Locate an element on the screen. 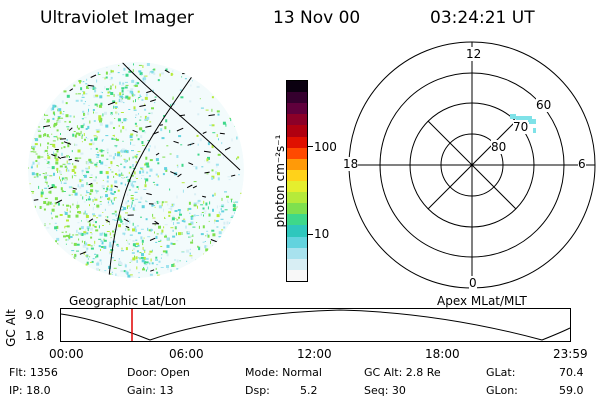  gc-alt-axis-title: GC Alt is located at coordinates (11, 328).